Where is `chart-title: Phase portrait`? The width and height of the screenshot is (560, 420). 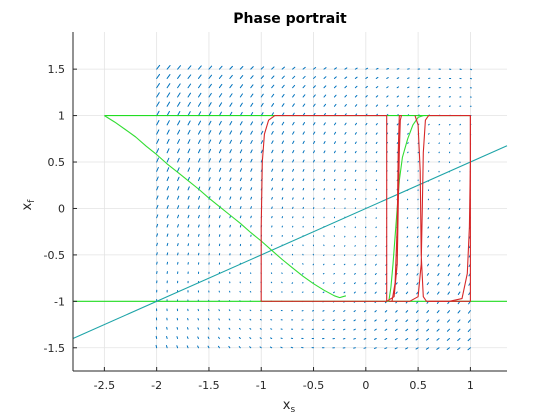 chart-title: Phase portrait is located at coordinates (290, 19).